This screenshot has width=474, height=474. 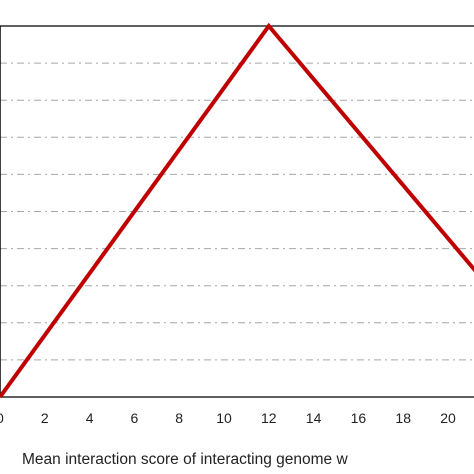 I want to click on x-tick-label: 8, so click(x=179, y=418).